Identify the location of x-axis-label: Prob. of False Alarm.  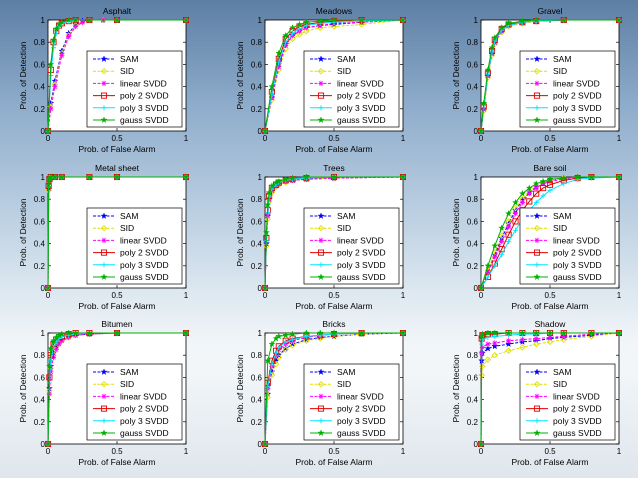
(116, 462).